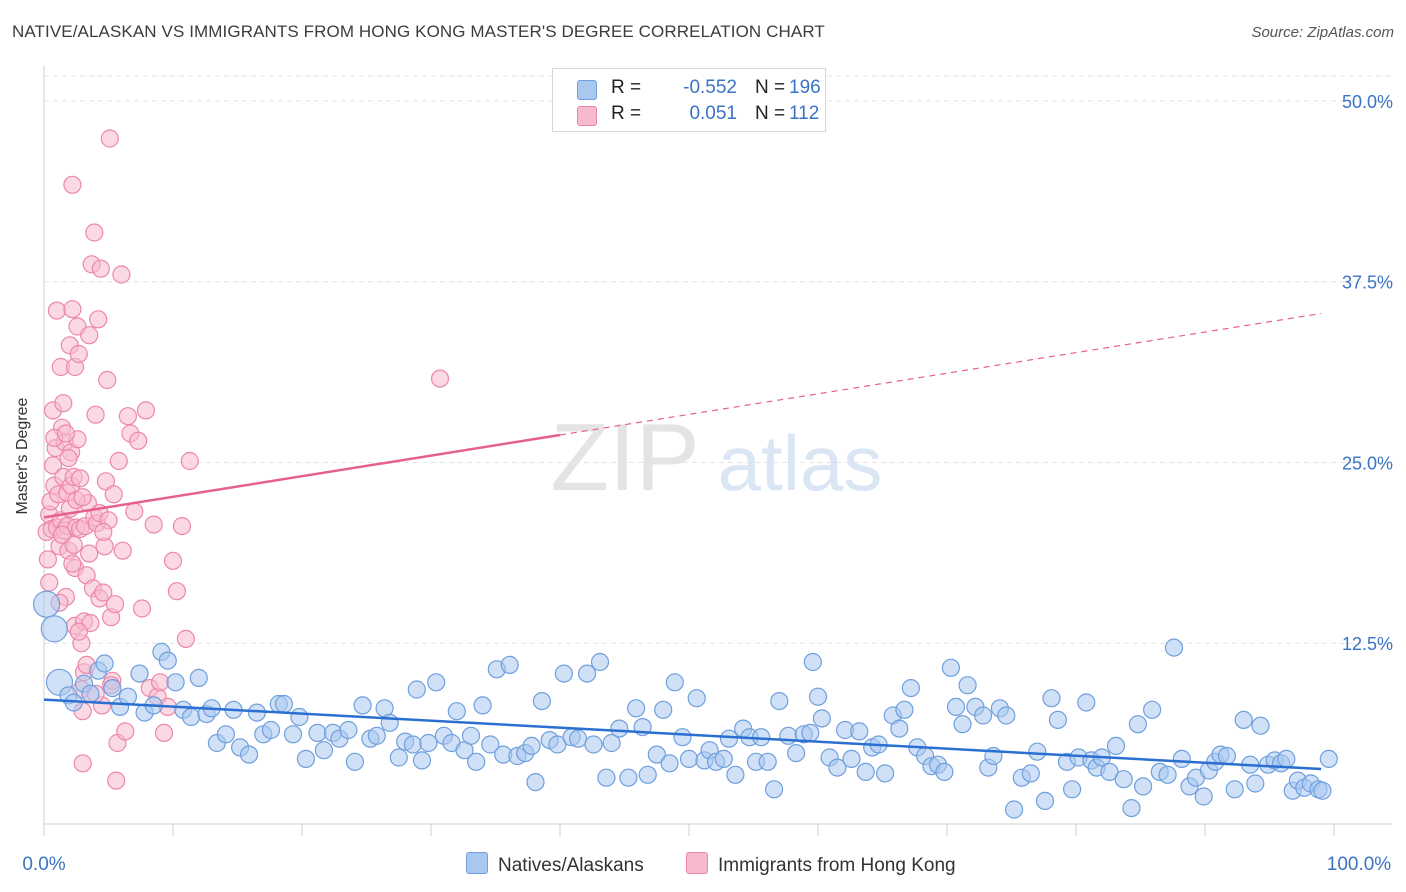  Describe the element at coordinates (302, 476) in the screenshot. I see `hong-kong-trend-line` at that location.